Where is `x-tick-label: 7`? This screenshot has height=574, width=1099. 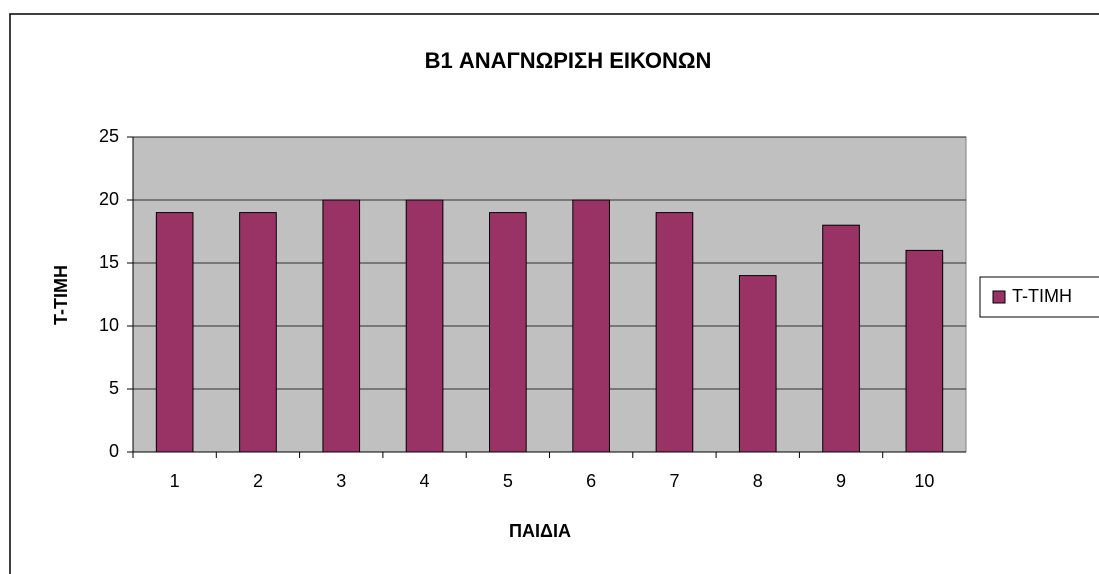 x-tick-label: 7 is located at coordinates (674, 481).